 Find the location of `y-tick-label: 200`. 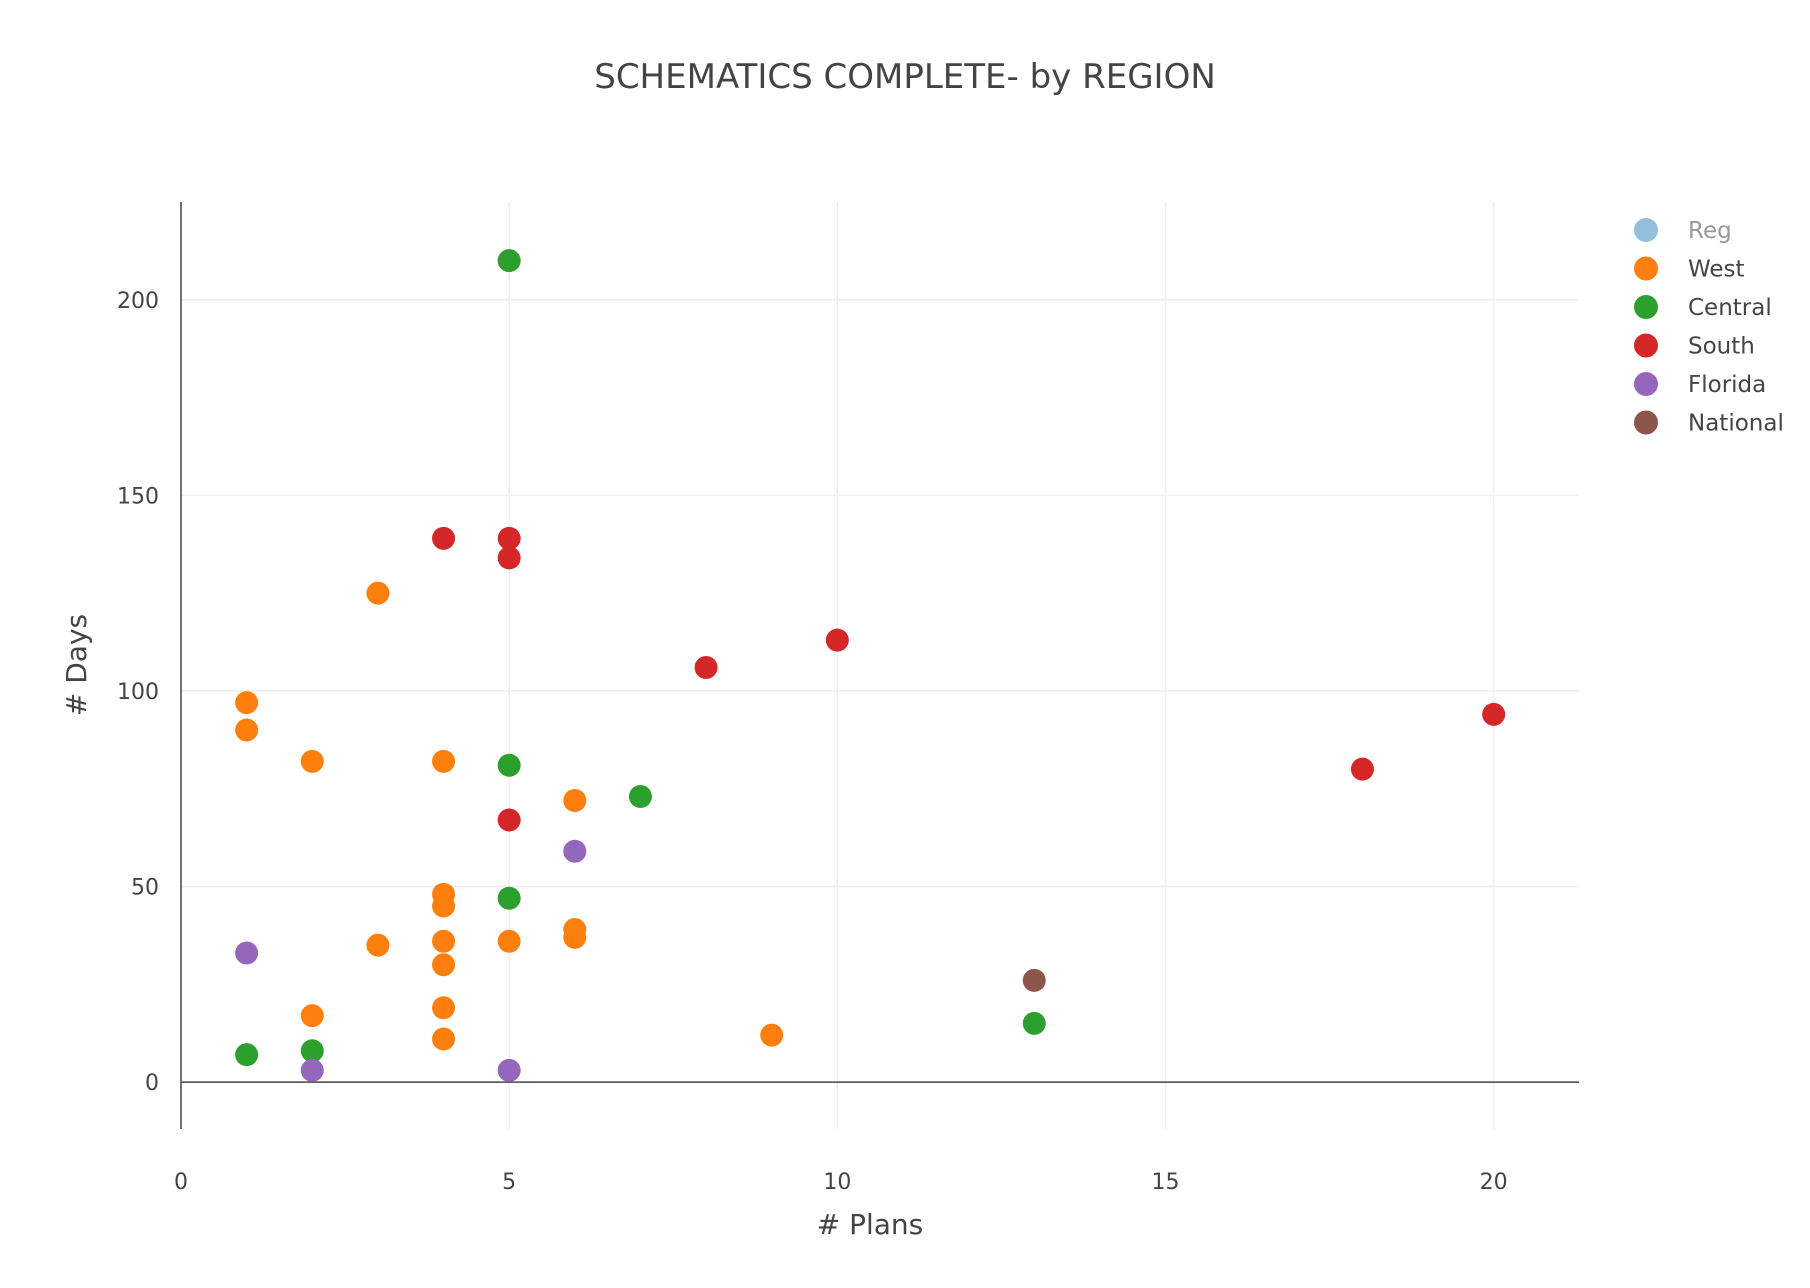

y-tick-label: 200 is located at coordinates (138, 301).